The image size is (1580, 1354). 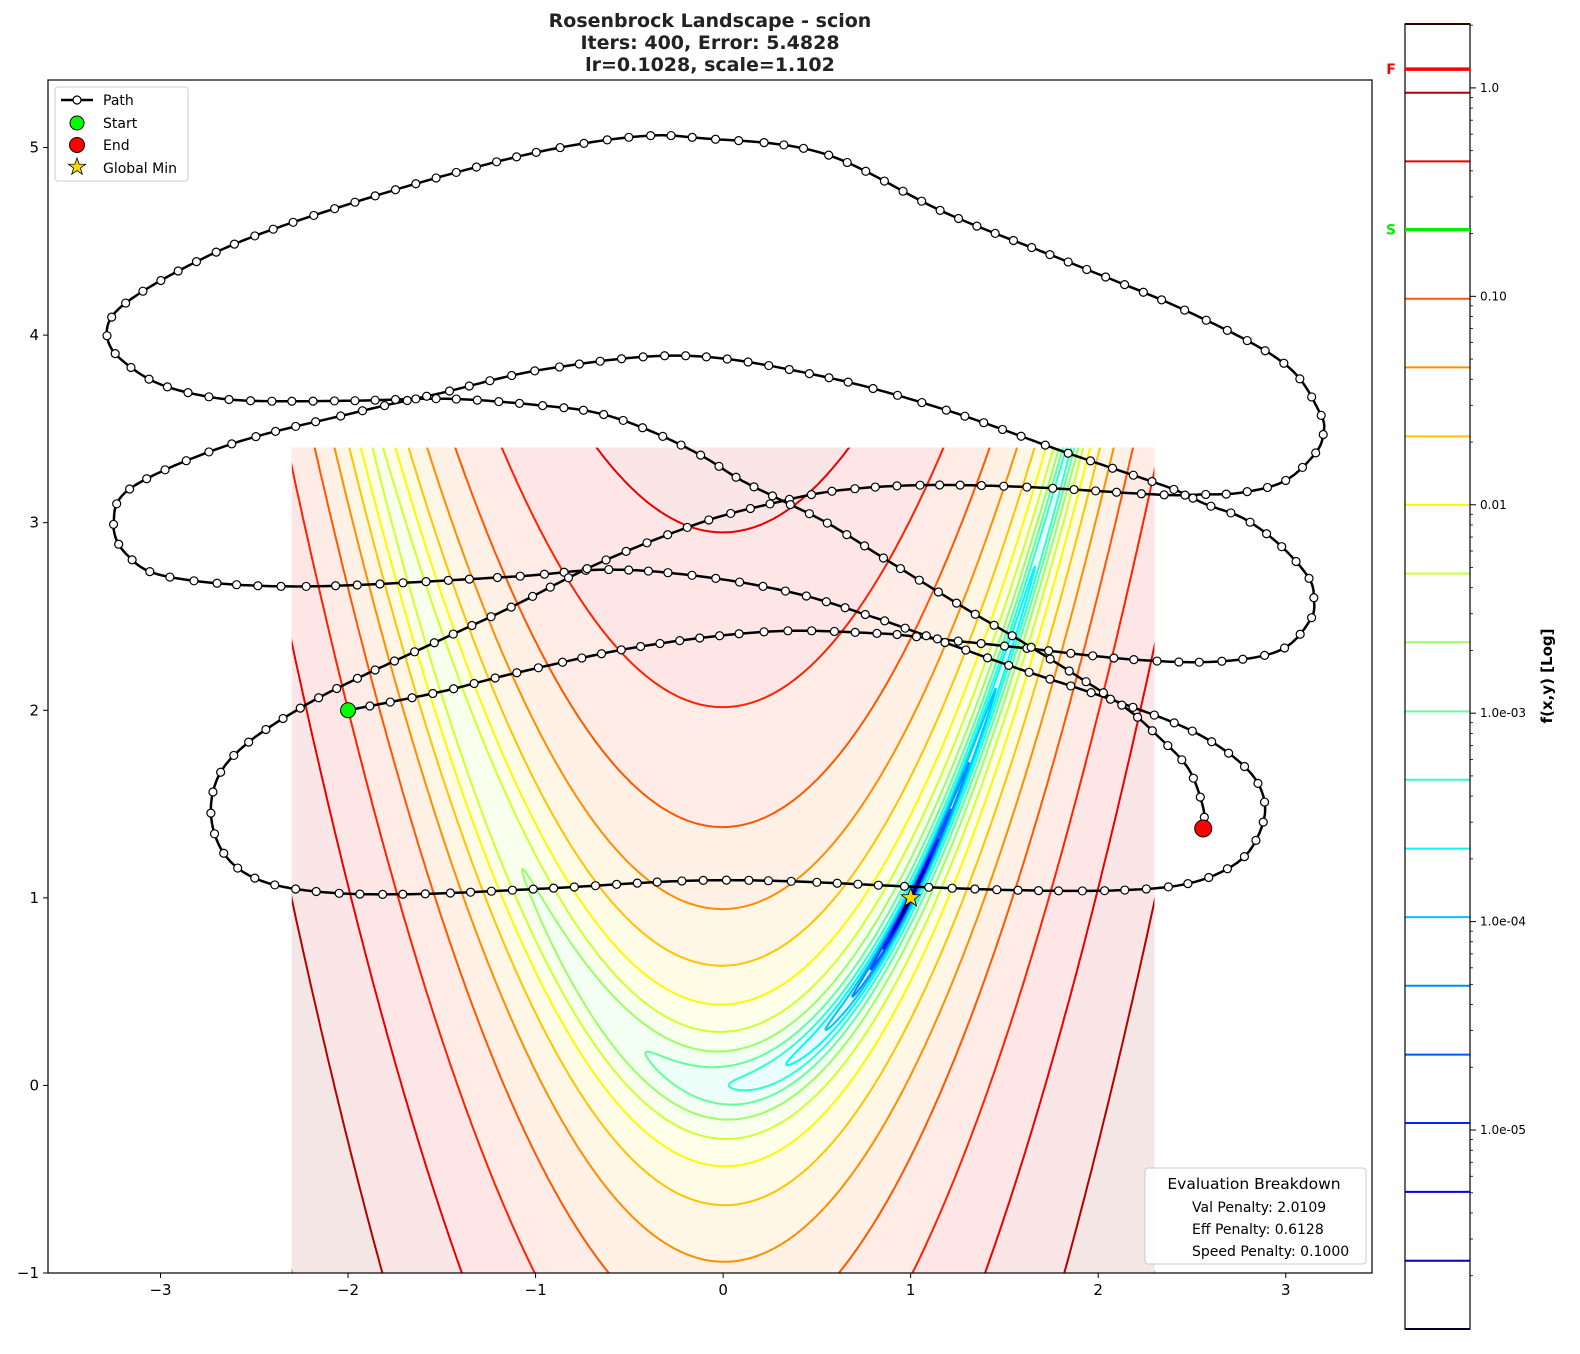 I want to click on colorbar-tick-label: 0.01, so click(x=1493, y=505).